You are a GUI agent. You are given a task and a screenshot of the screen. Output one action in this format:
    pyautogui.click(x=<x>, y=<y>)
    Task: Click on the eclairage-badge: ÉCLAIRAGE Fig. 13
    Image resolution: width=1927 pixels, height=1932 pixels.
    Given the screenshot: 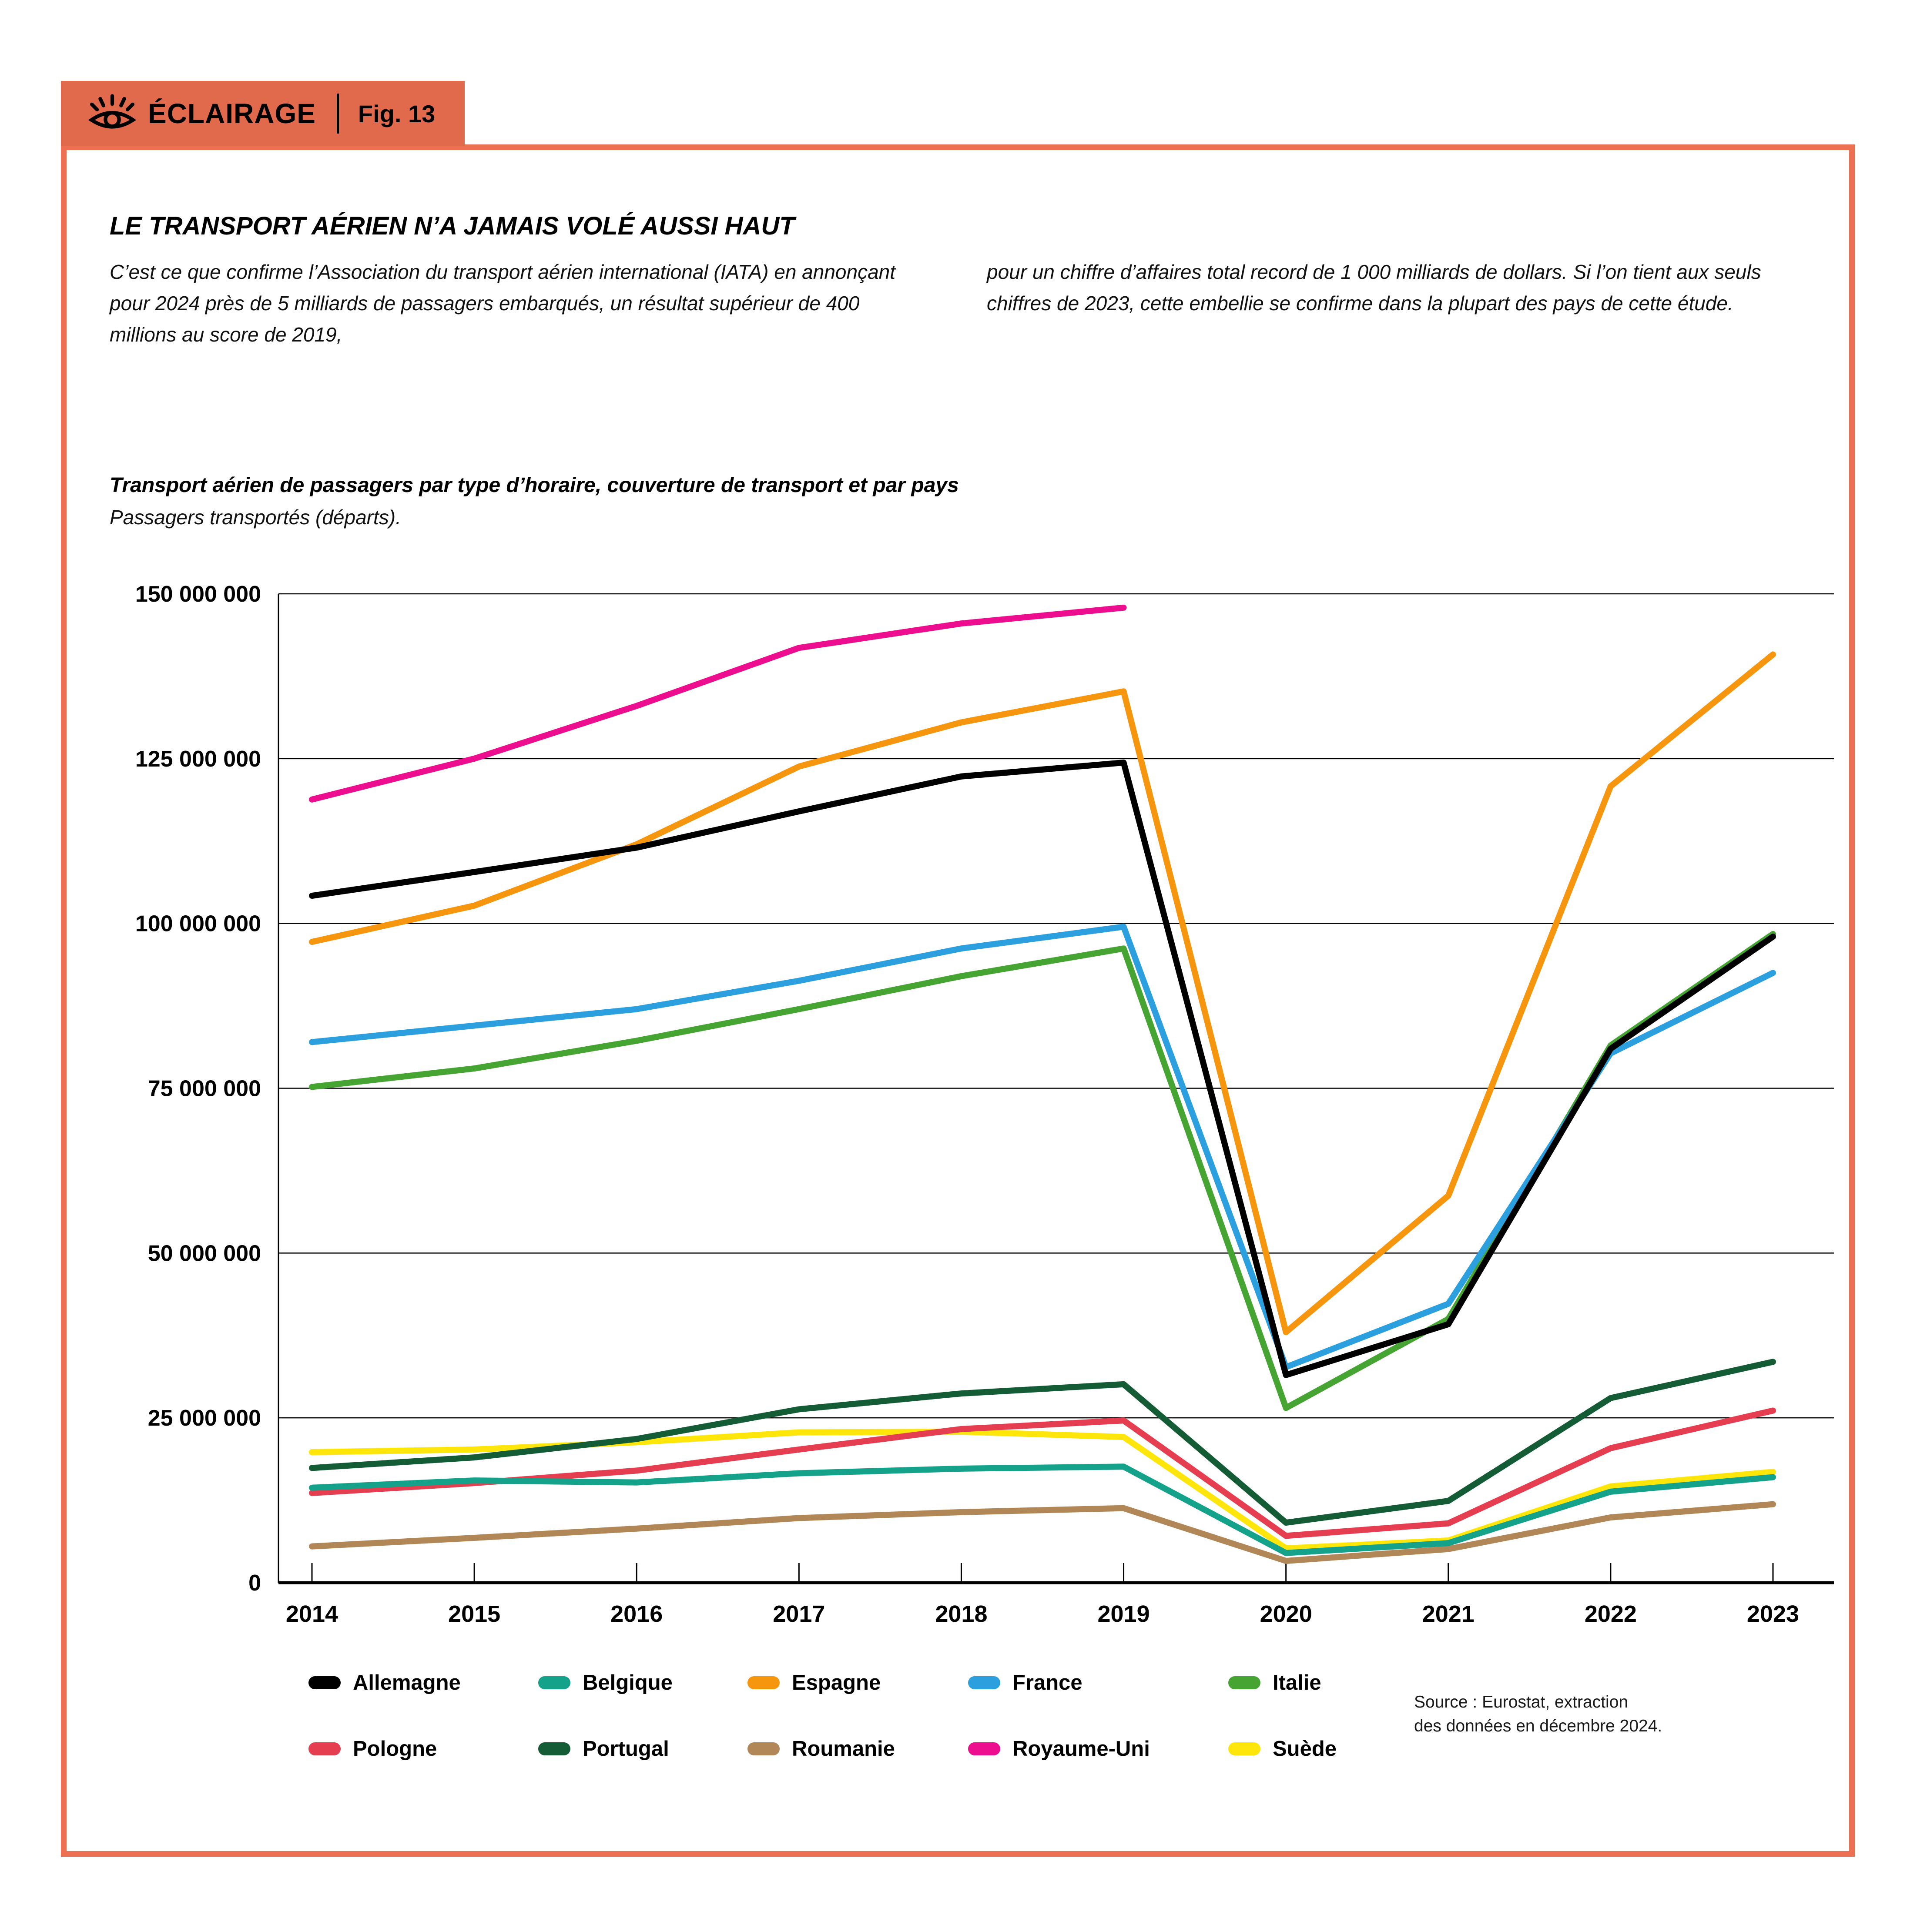 What is the action you would take?
    pyautogui.click(x=263, y=113)
    